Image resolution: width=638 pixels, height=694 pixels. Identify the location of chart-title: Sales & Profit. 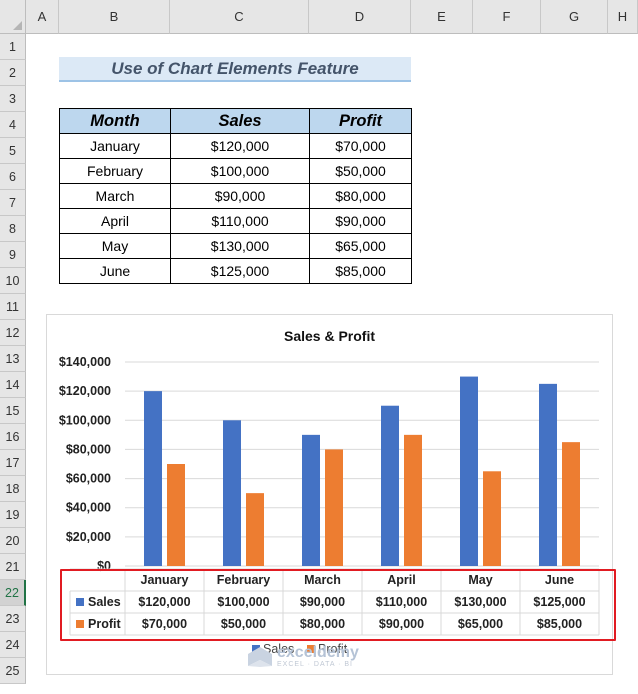
(329, 336).